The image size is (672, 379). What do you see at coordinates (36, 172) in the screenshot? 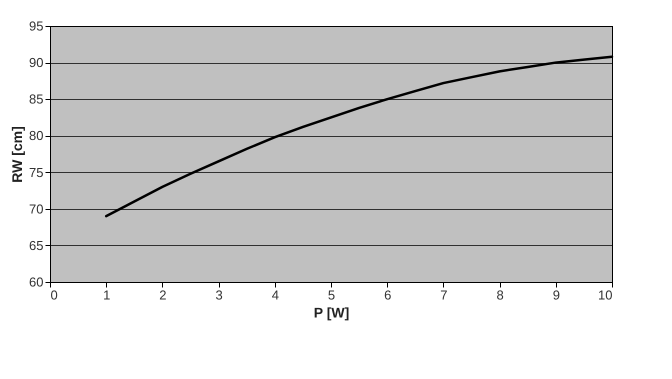
I see `y-tick-label: 75` at bounding box center [36, 172].